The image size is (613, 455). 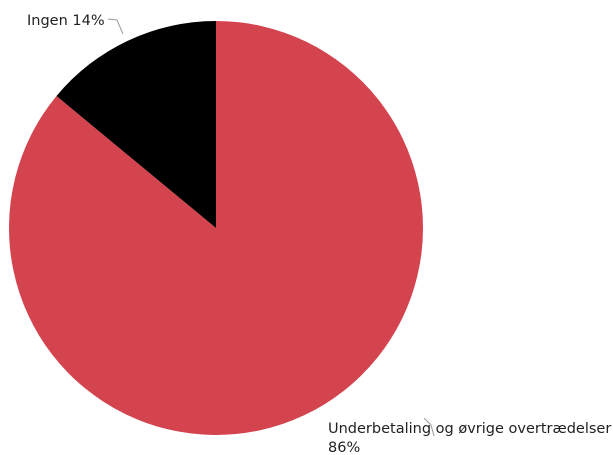 What do you see at coordinates (429, 427) in the screenshot?
I see `leader-line-underbetaling` at bounding box center [429, 427].